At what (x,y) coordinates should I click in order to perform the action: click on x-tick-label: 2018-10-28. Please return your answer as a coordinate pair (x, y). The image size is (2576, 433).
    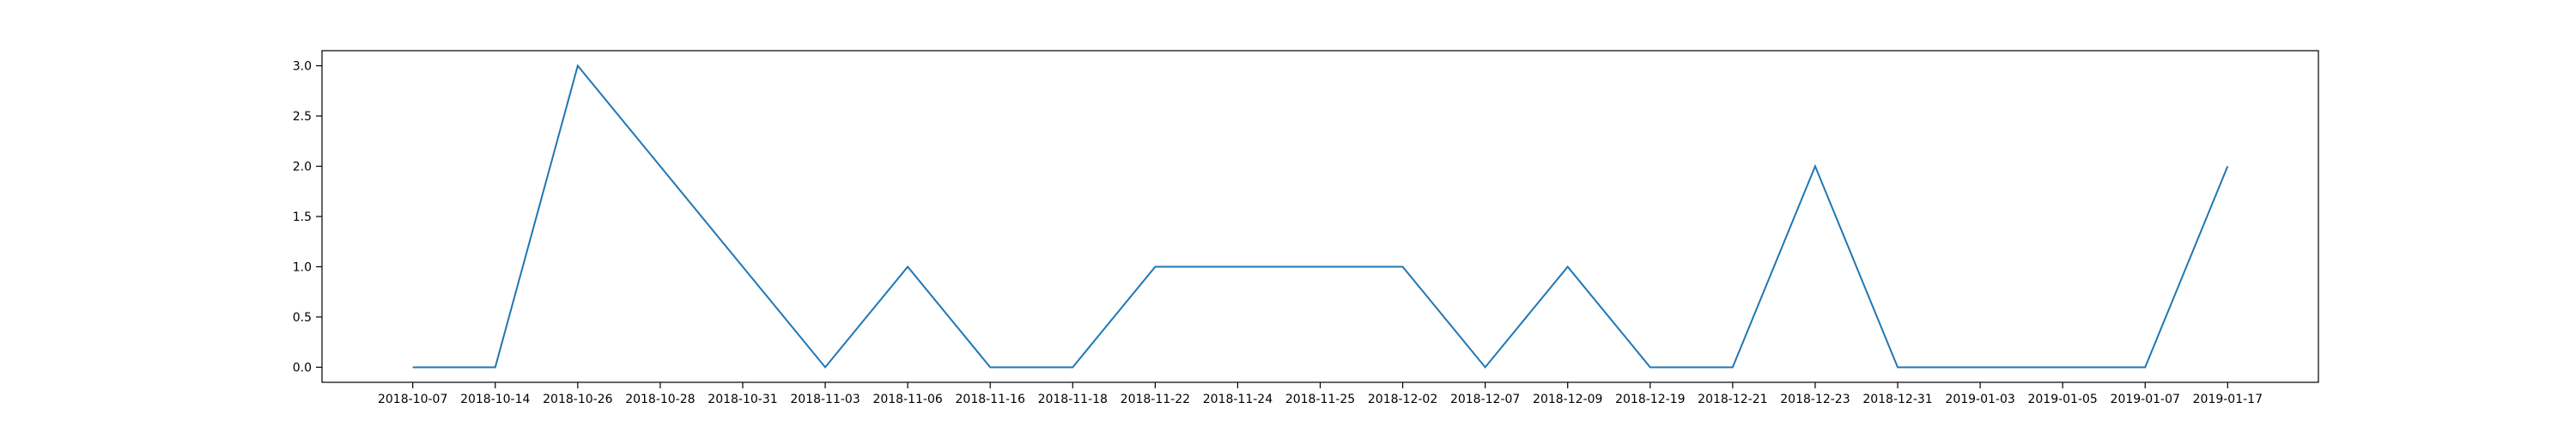
    Looking at the image, I should click on (660, 399).